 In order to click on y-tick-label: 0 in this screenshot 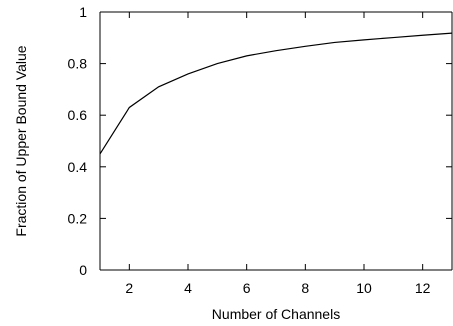, I will do `click(83, 270)`.